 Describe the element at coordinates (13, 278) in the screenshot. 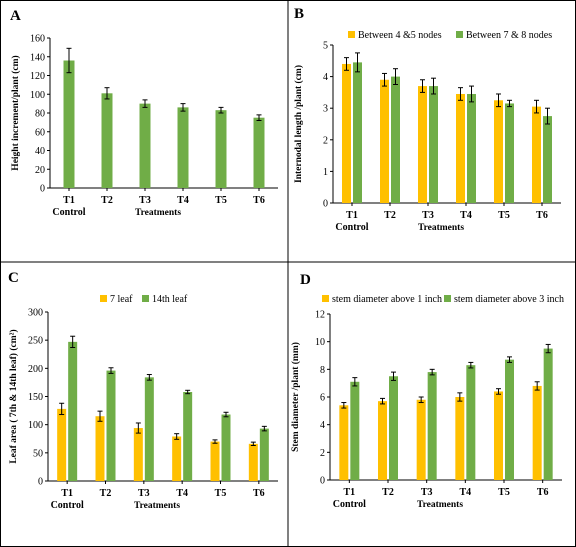

I see `panel-letter: C` at that location.